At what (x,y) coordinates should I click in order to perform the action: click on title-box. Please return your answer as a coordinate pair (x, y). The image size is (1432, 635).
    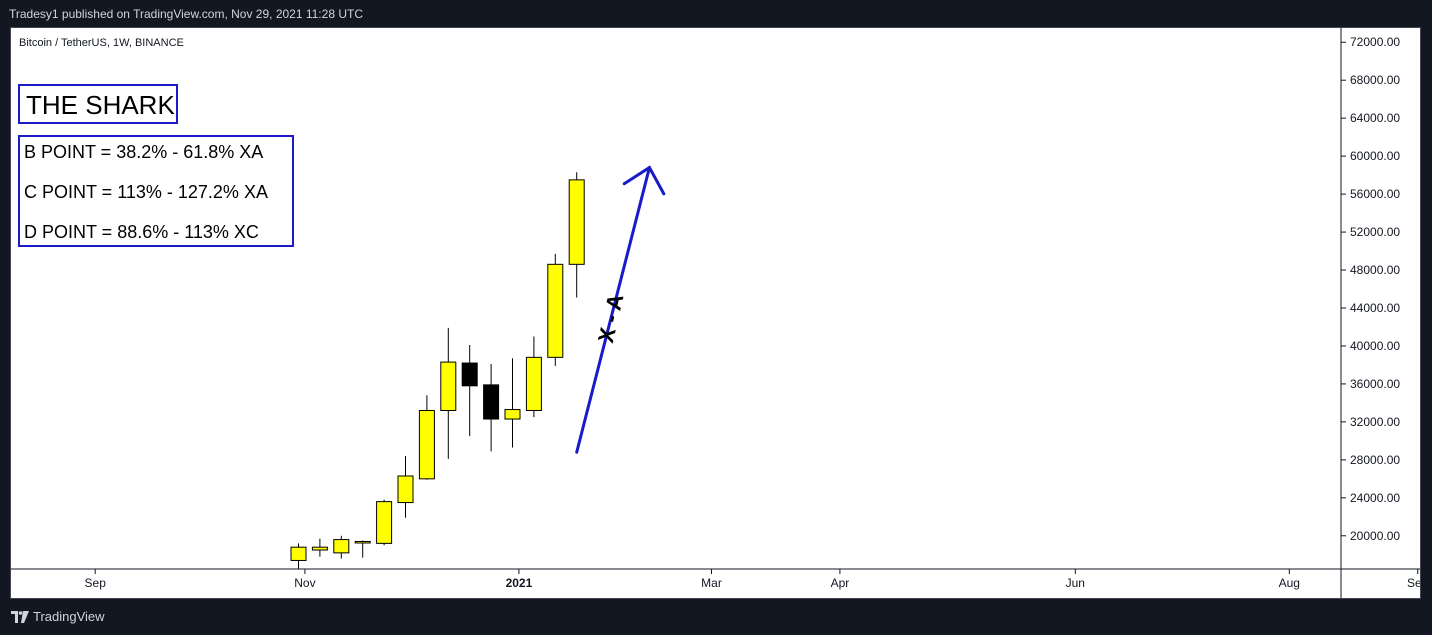
    Looking at the image, I should click on (98, 104).